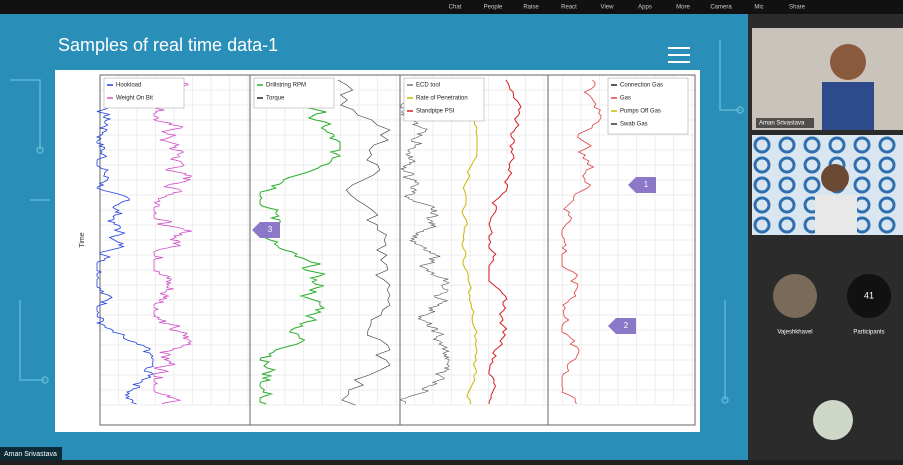  I want to click on attendee-name: Vajeshkhavel, so click(794, 333).